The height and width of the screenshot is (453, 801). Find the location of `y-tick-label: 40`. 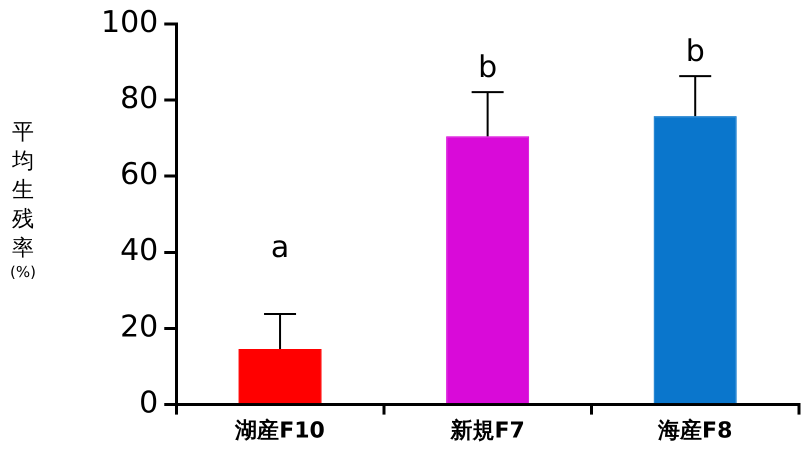

y-tick-label: 40 is located at coordinates (139, 250).